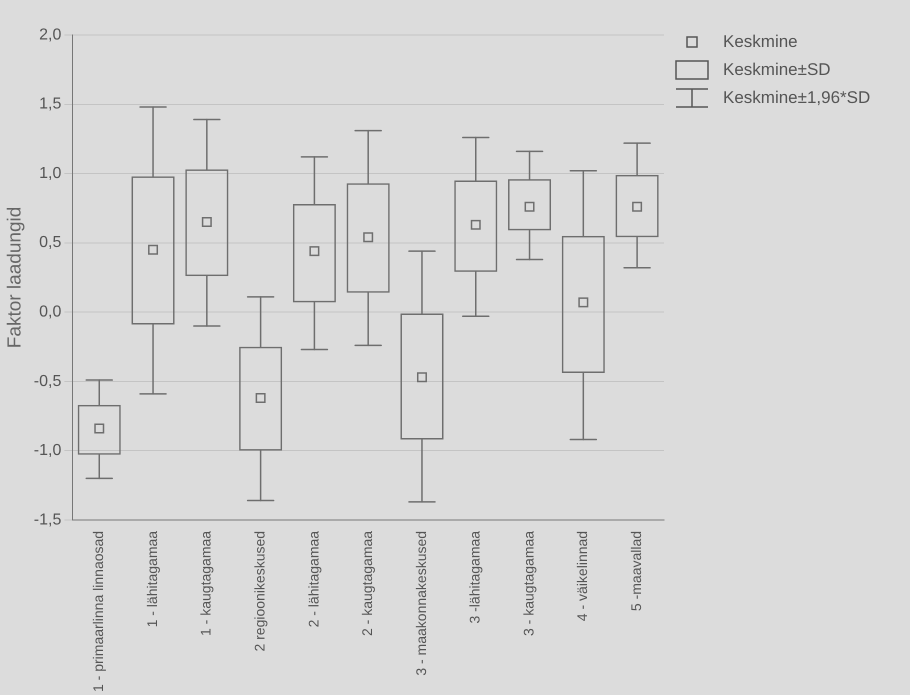  Describe the element at coordinates (152, 579) in the screenshot. I see `x-tick-label: 1 - lähitagamaa` at that location.